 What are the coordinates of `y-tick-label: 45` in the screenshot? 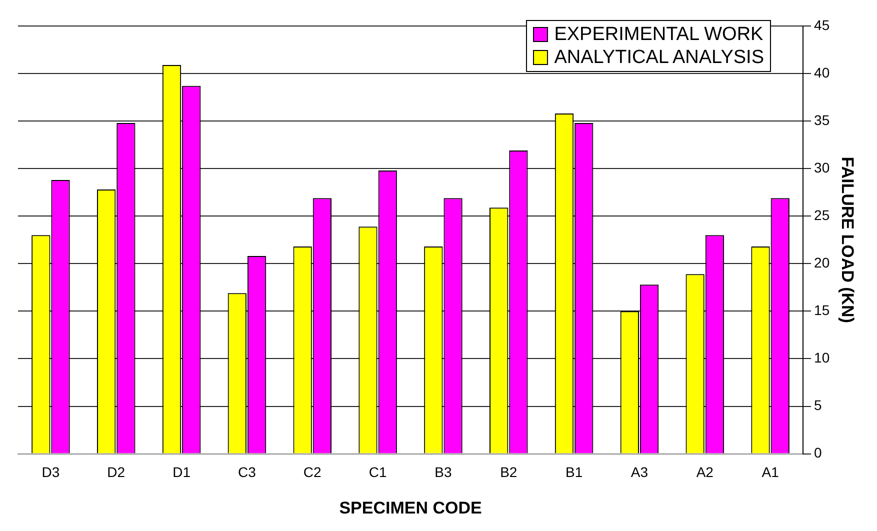 It's located at (822, 24).